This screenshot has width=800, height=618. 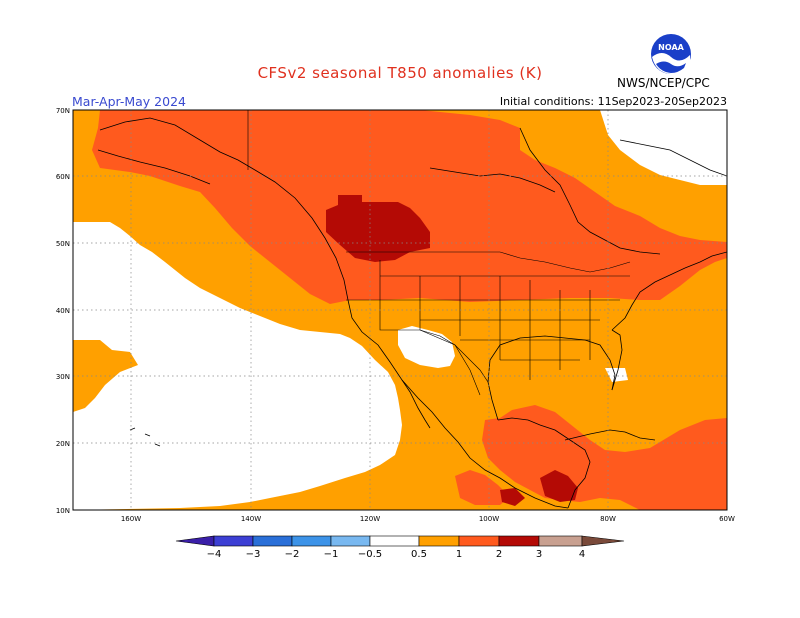 What do you see at coordinates (63, 244) in the screenshot?
I see `lat-label: 50N` at bounding box center [63, 244].